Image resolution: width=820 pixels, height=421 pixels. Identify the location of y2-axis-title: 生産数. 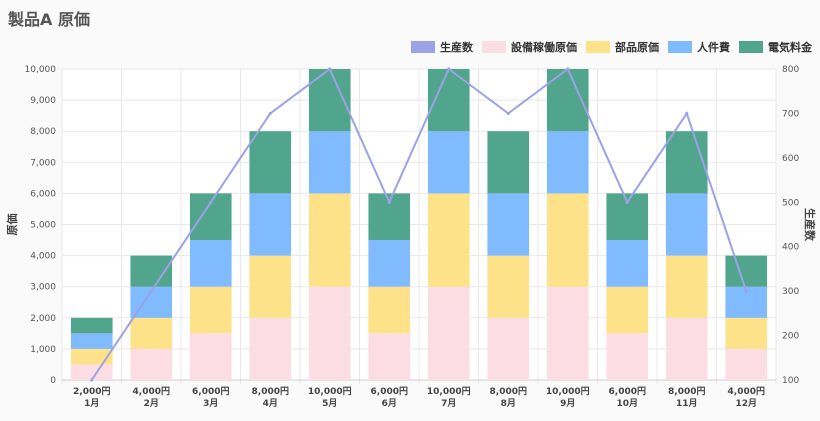
(810, 225).